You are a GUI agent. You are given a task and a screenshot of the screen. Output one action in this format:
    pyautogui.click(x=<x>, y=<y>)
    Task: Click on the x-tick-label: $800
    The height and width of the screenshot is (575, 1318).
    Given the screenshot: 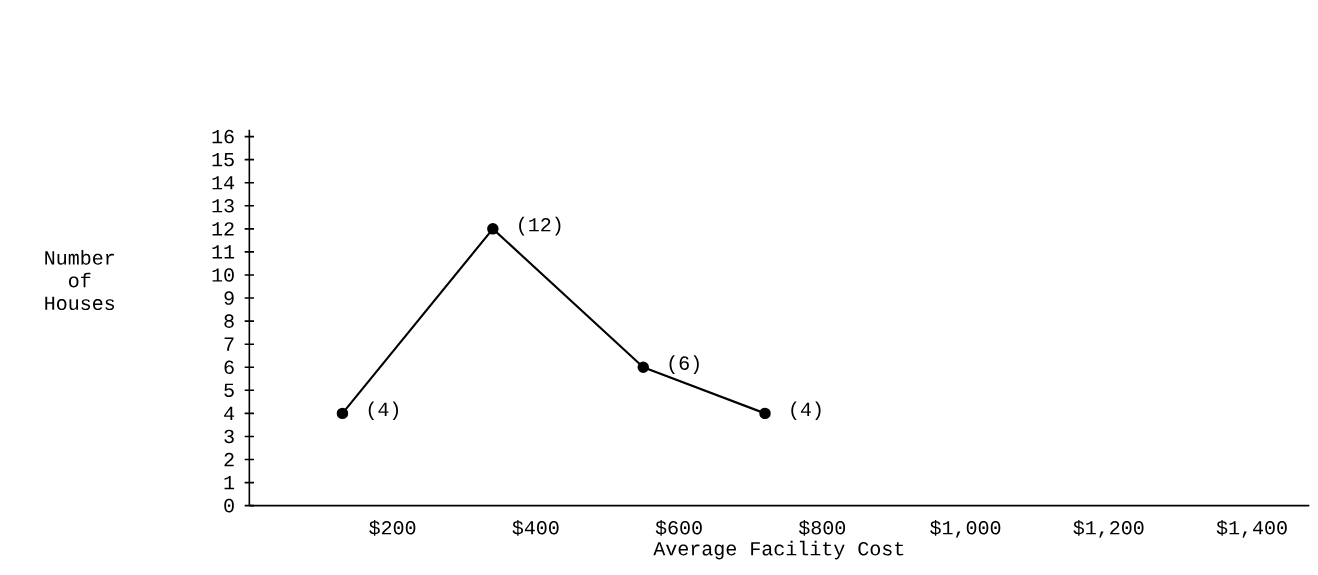 What is the action you would take?
    pyautogui.click(x=822, y=527)
    